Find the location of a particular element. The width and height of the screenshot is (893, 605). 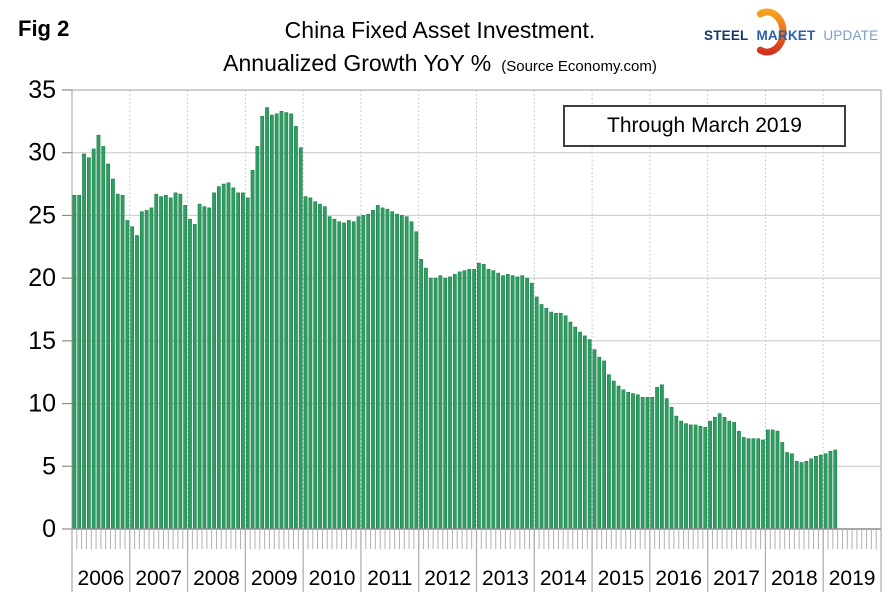

y-tick-label-5: 5 is located at coordinates (49, 466).